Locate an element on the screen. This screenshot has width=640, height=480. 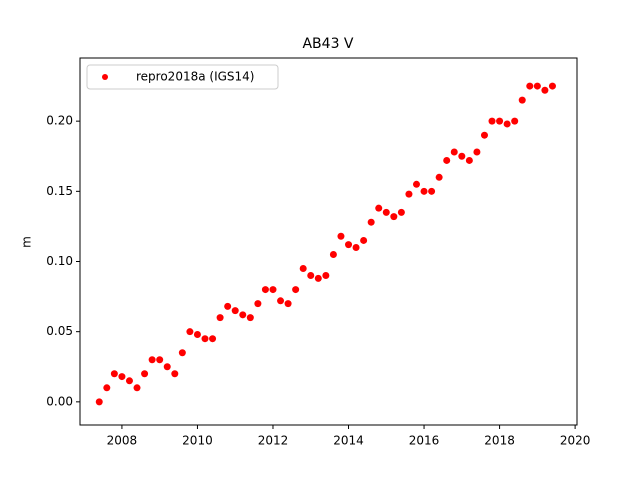
y-tick-label: 0.15 is located at coordinates (59, 191).